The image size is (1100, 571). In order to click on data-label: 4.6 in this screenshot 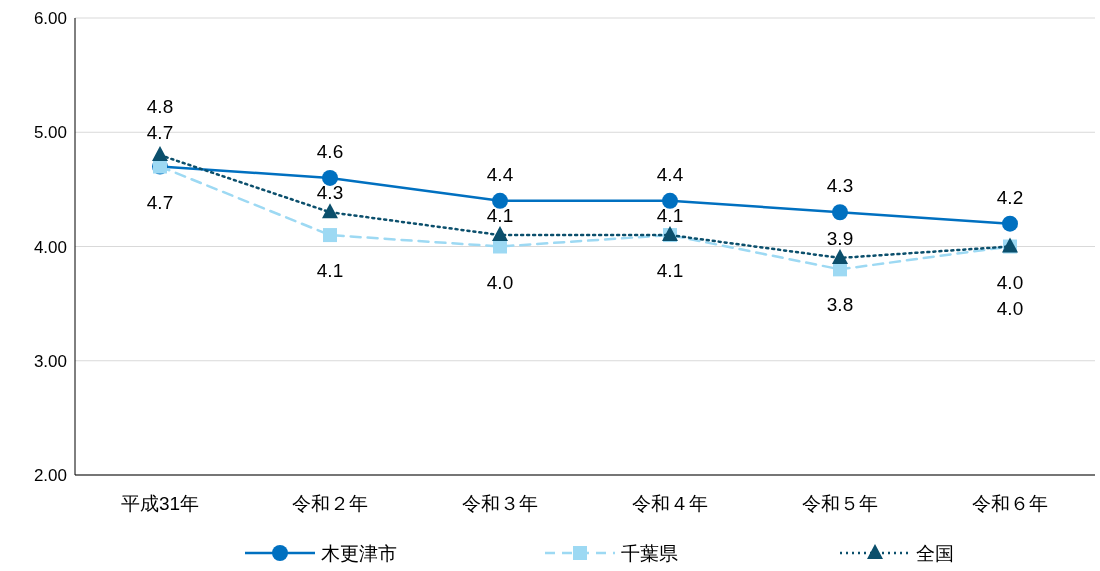, I will do `click(330, 151)`.